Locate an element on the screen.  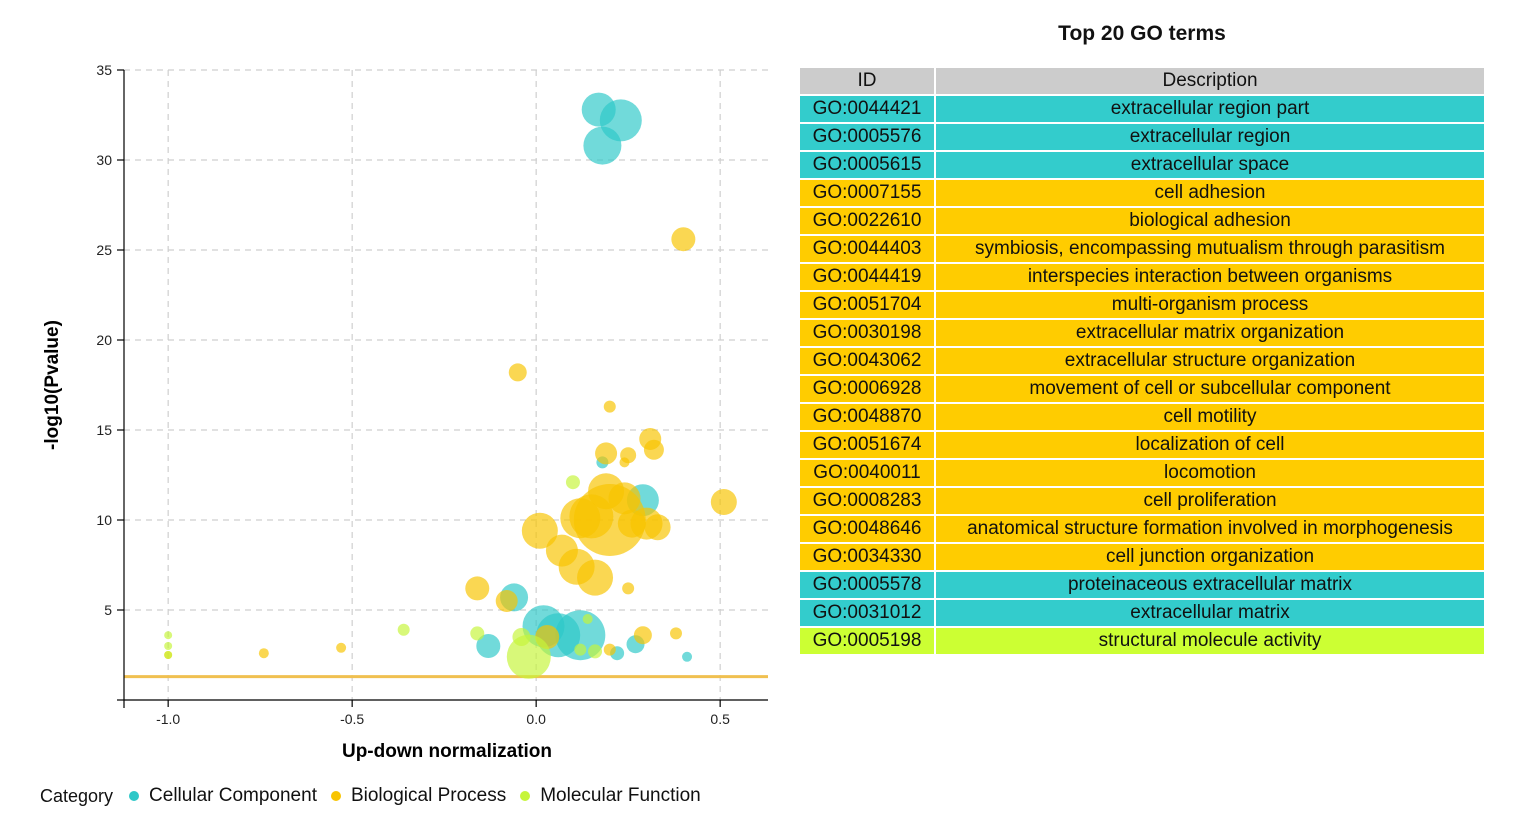
go-description-cell: extracellular region part is located at coordinates (1210, 109).